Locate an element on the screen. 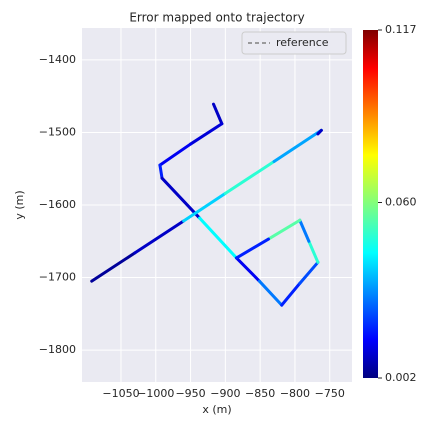 Image resolution: width=432 pixels, height=432 pixels. colorbar is located at coordinates (370, 204).